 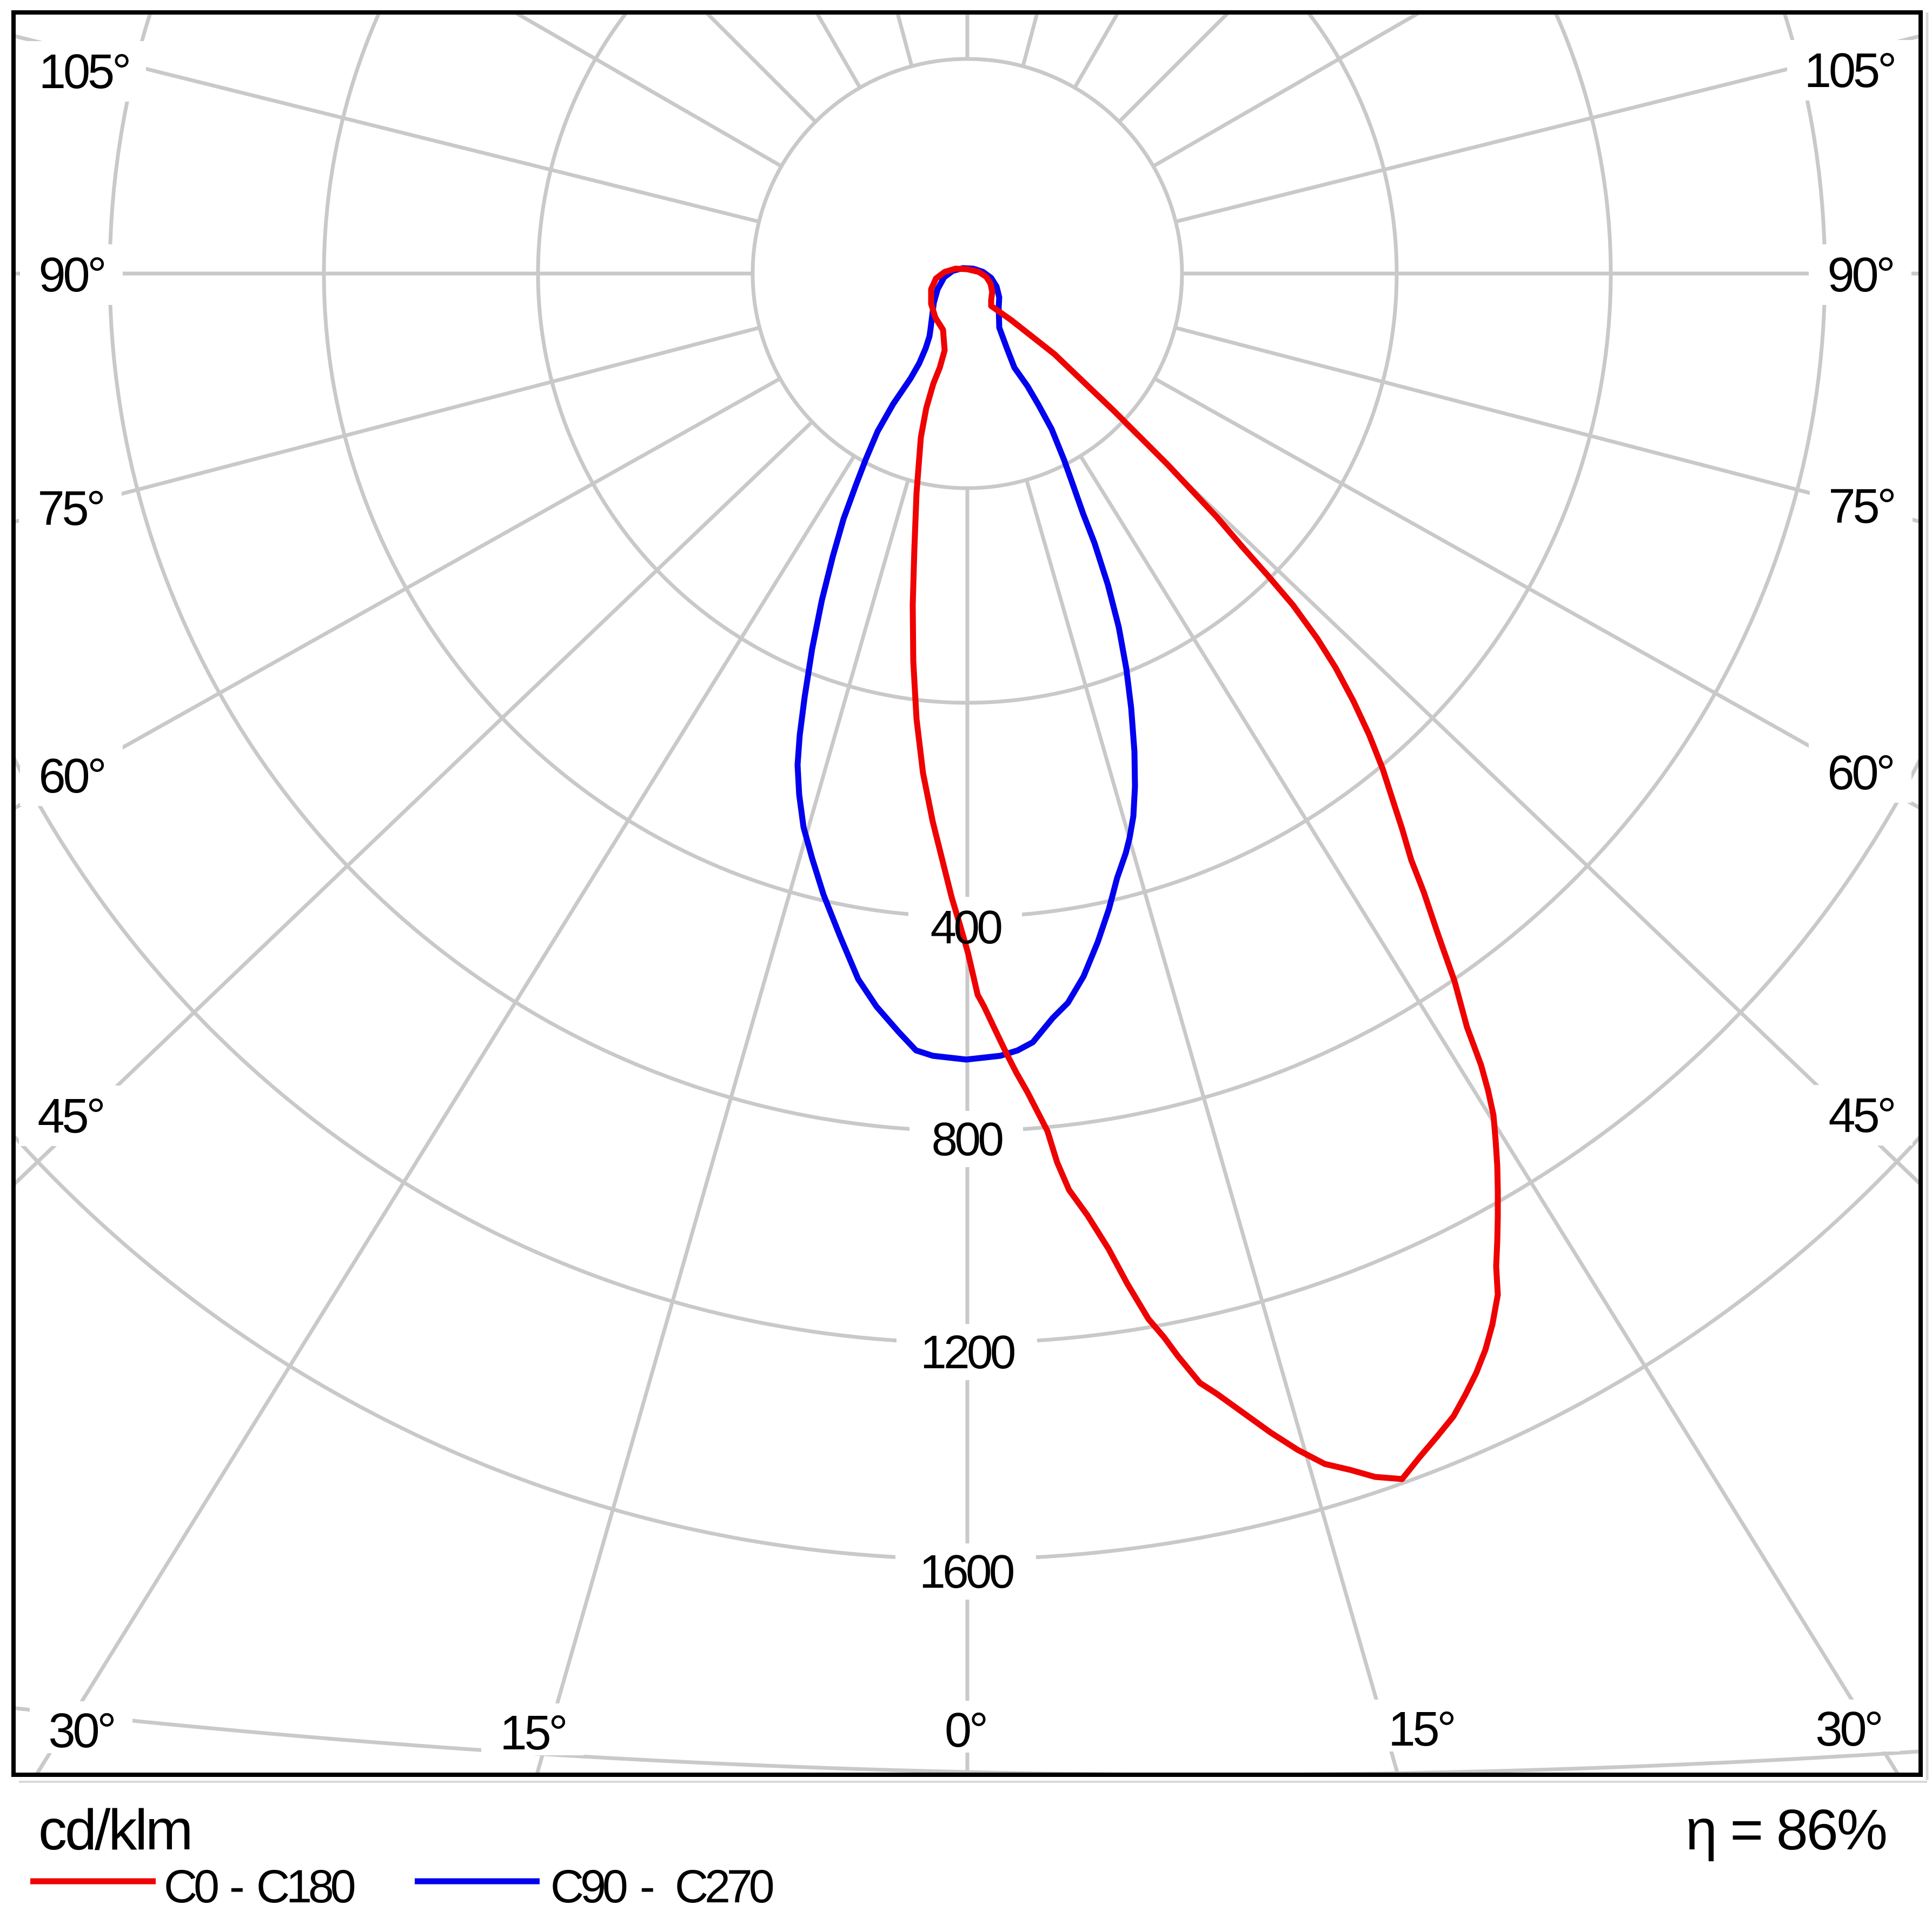 I want to click on svg-text: cd/klm, so click(x=114, y=1830).